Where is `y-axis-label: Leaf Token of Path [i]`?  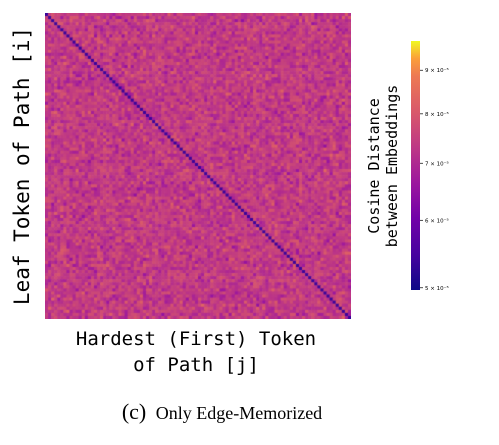
y-axis-label: Leaf Token of Path [i] is located at coordinates (22, 166).